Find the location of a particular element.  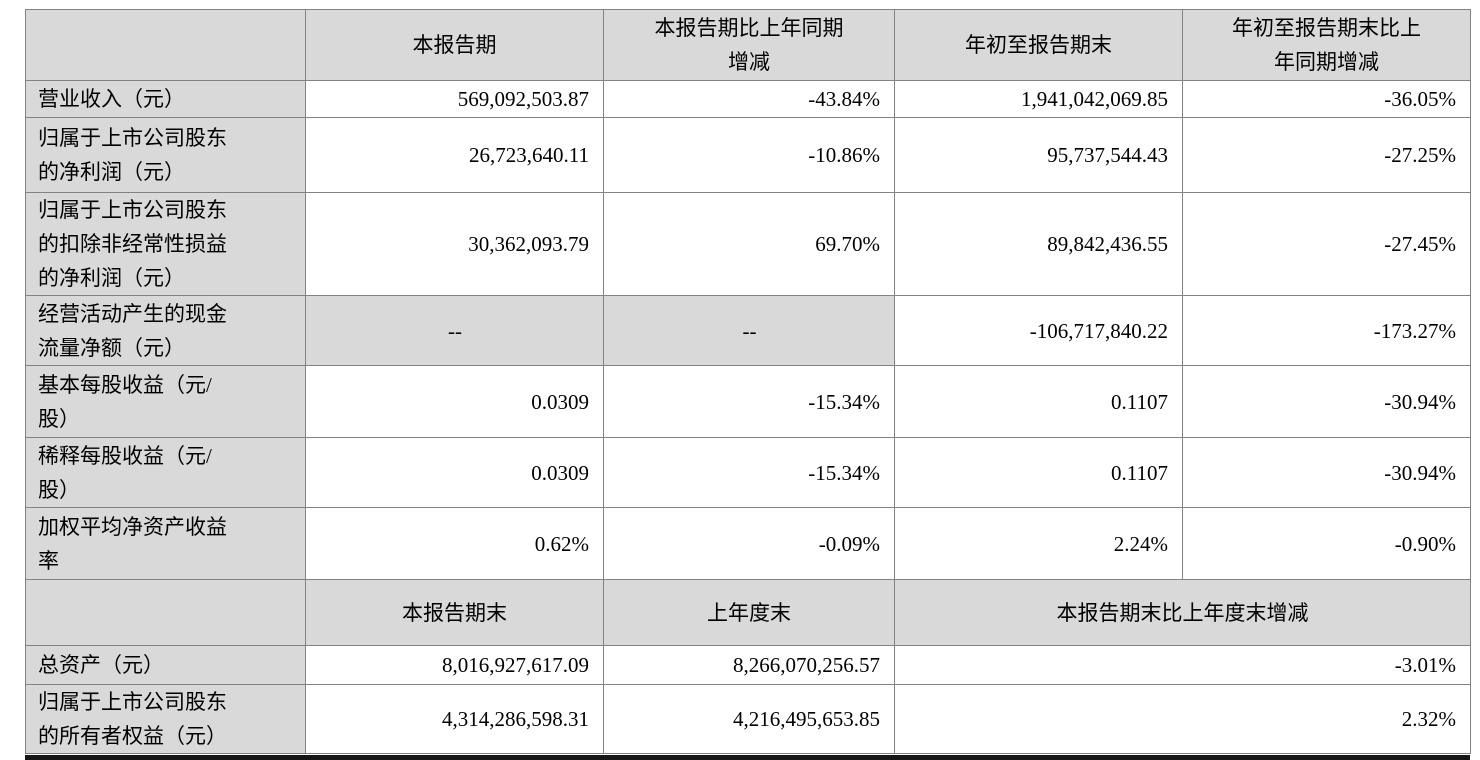

cell-yoy-change: 69.70% is located at coordinates (749, 244).